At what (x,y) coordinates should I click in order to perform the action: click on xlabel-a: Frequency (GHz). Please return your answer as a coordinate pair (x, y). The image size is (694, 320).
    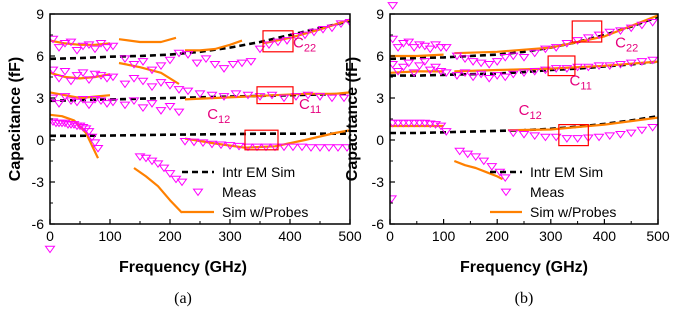
    Looking at the image, I should click on (183, 267).